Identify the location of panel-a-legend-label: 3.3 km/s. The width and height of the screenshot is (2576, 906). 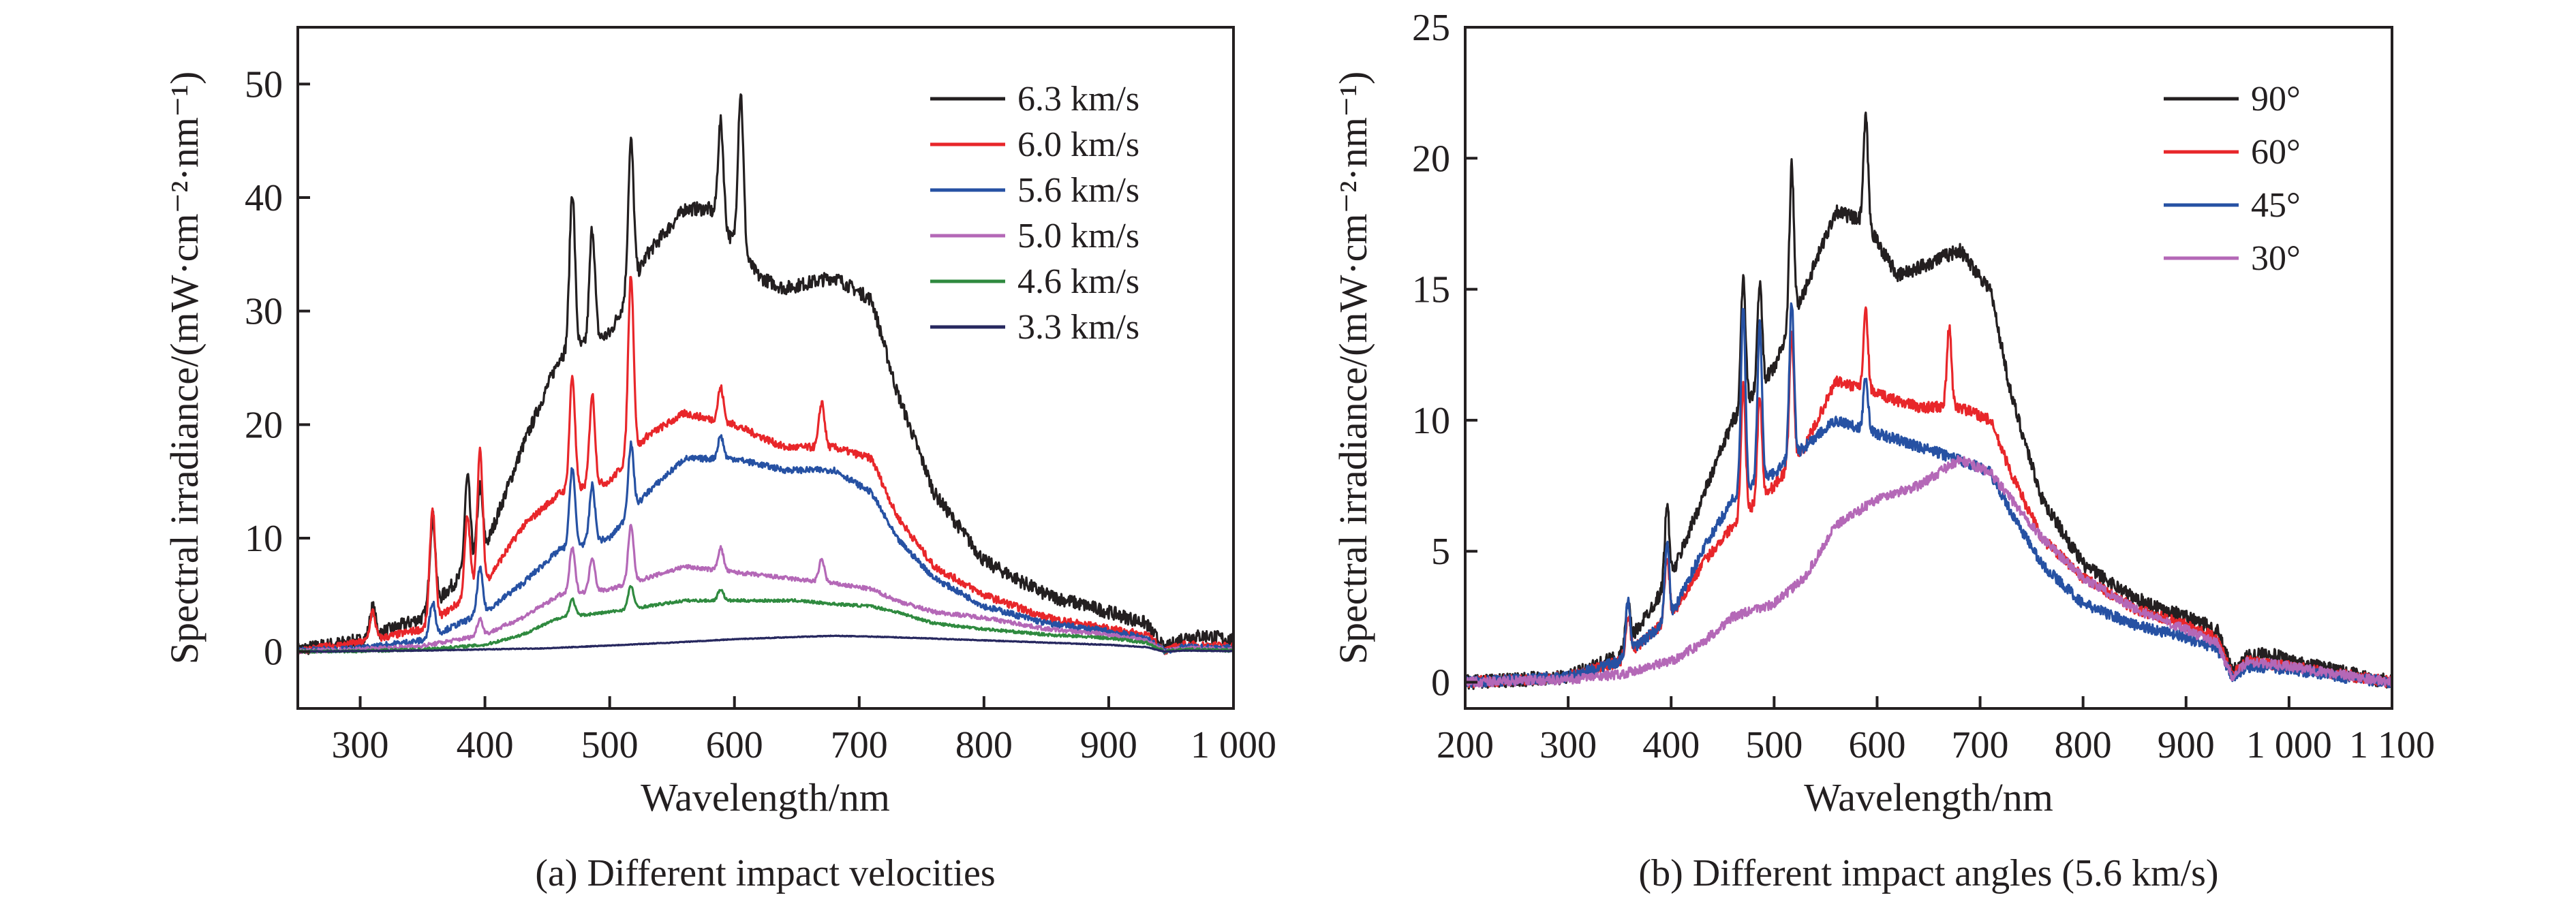
(1078, 327).